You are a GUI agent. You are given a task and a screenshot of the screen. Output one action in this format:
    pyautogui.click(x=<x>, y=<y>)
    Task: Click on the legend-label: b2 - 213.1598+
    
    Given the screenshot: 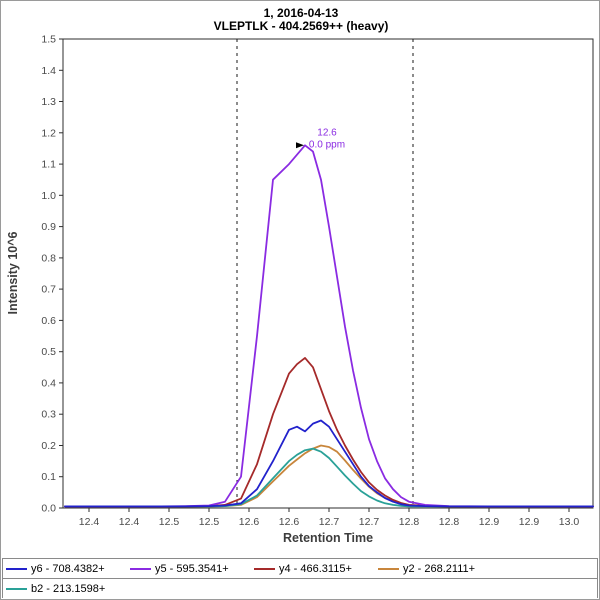 What is the action you would take?
    pyautogui.click(x=68, y=588)
    